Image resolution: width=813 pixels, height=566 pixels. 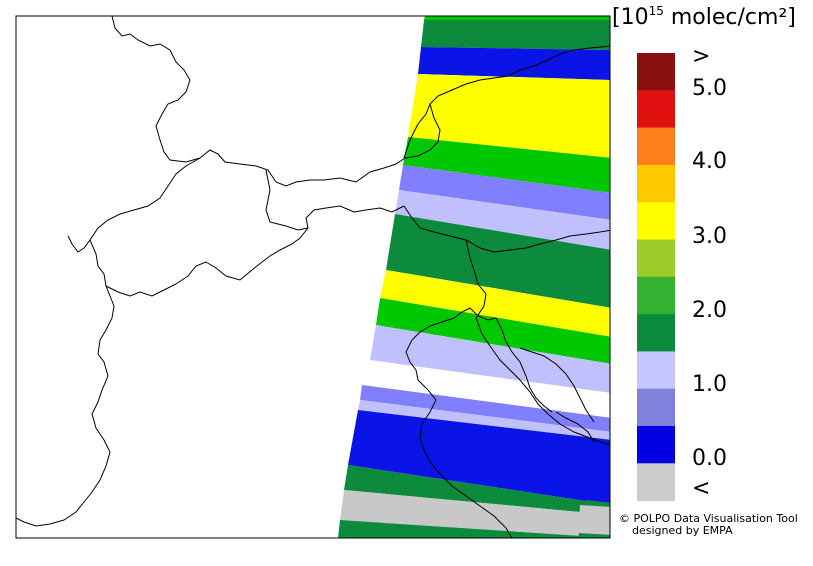 What do you see at coordinates (709, 458) in the screenshot?
I see `colorbar-tick: 0.0` at bounding box center [709, 458].